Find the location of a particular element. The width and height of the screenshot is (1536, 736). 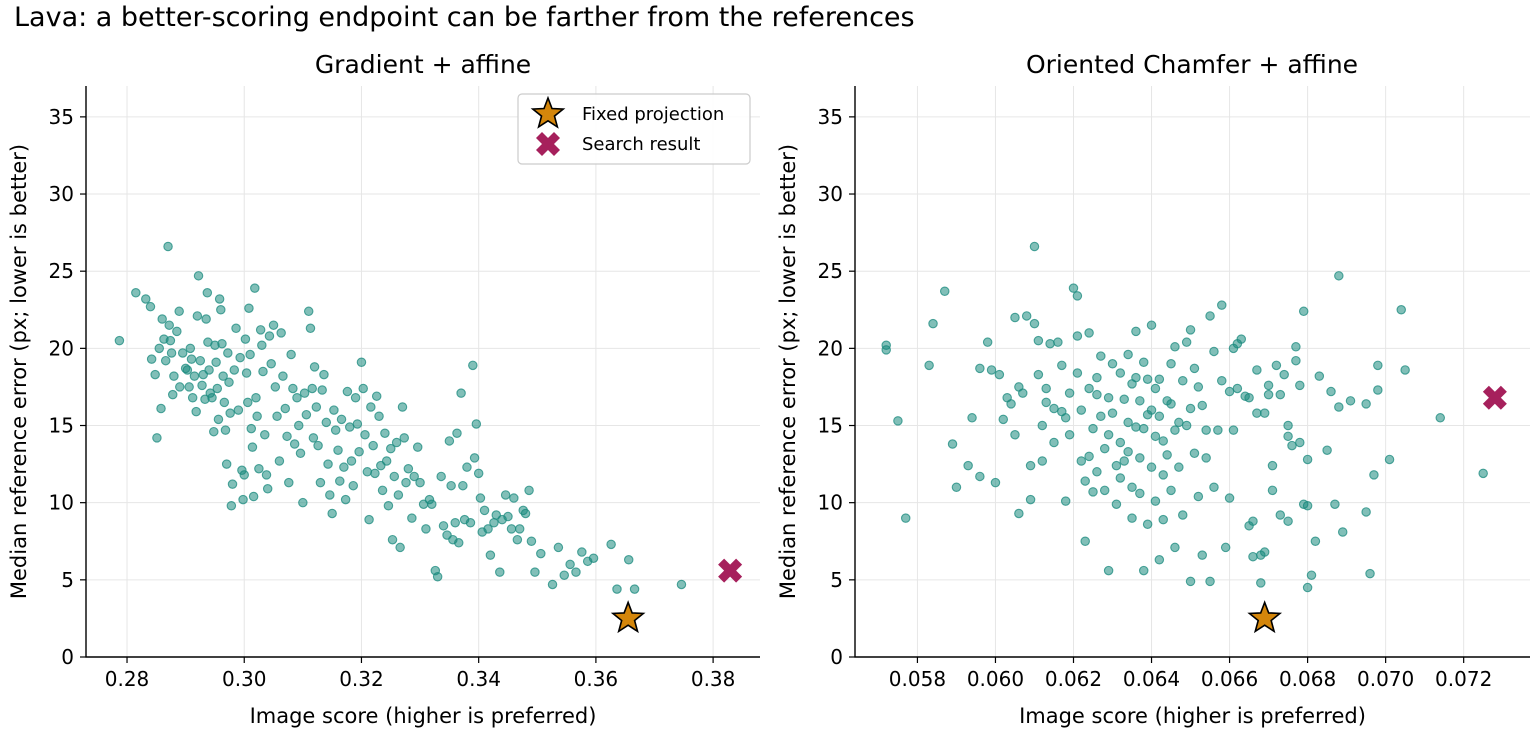

legend: Fixed projection Search result is located at coordinates (634, 129).